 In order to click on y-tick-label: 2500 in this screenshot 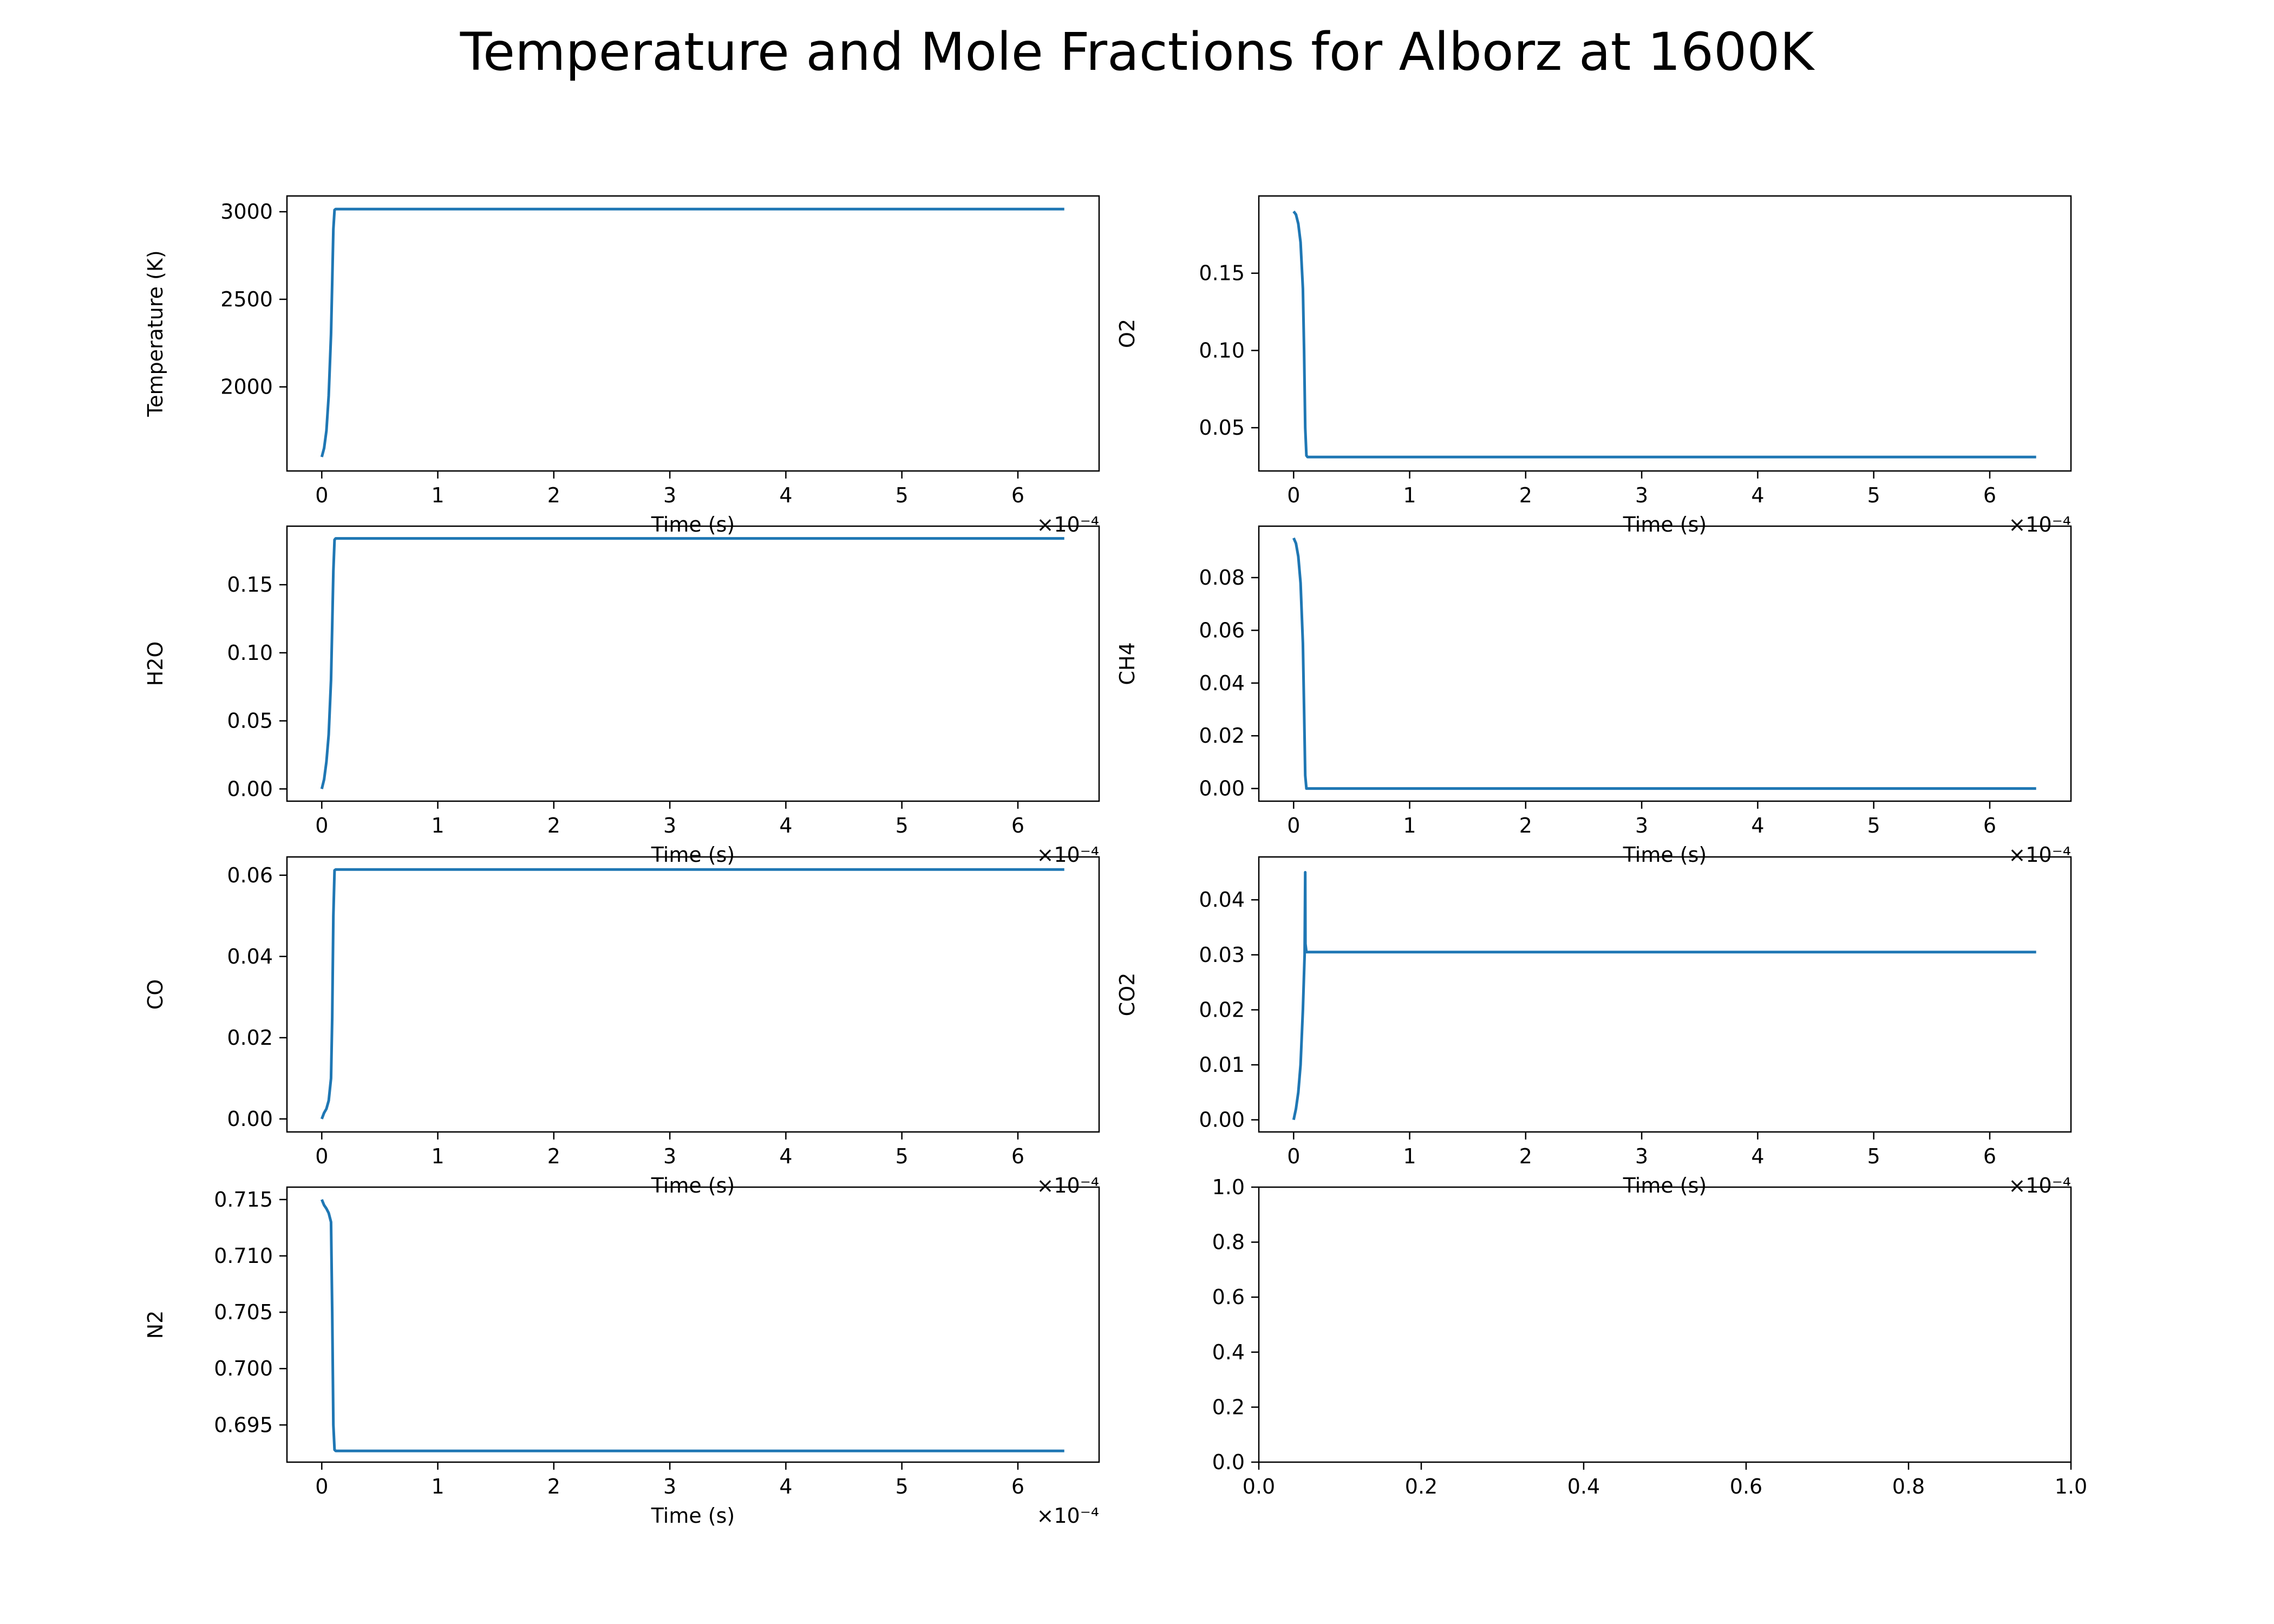, I will do `click(247, 299)`.